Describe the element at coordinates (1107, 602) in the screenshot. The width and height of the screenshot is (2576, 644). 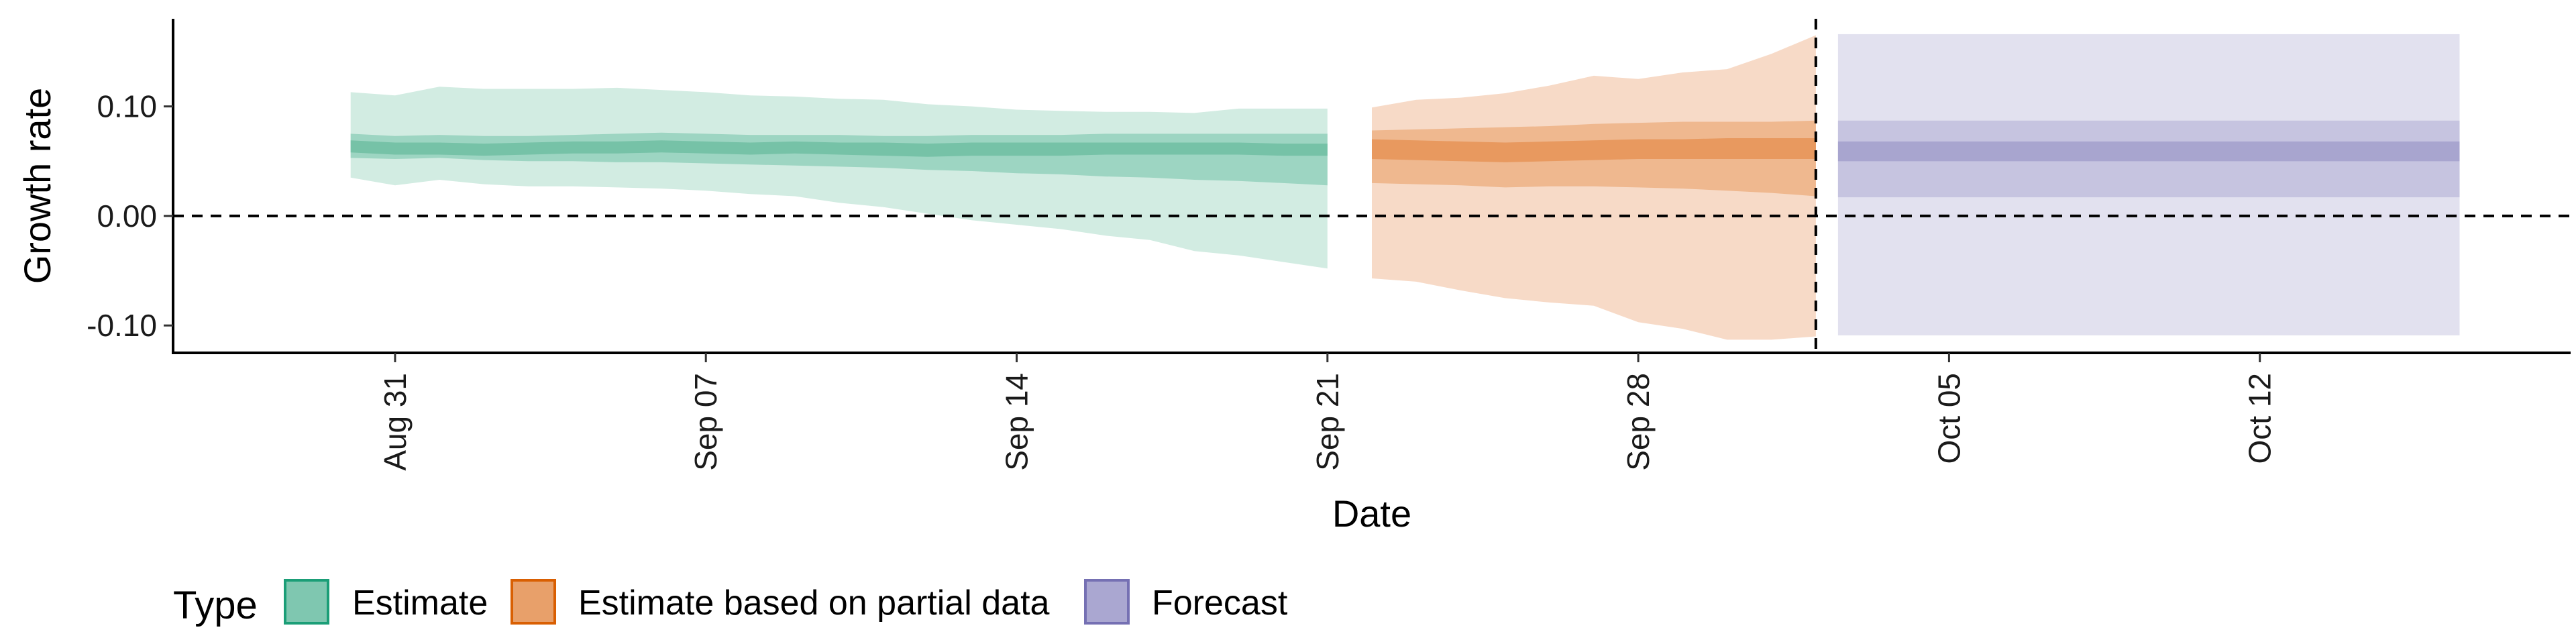
I see `legend-key-forecast` at that location.